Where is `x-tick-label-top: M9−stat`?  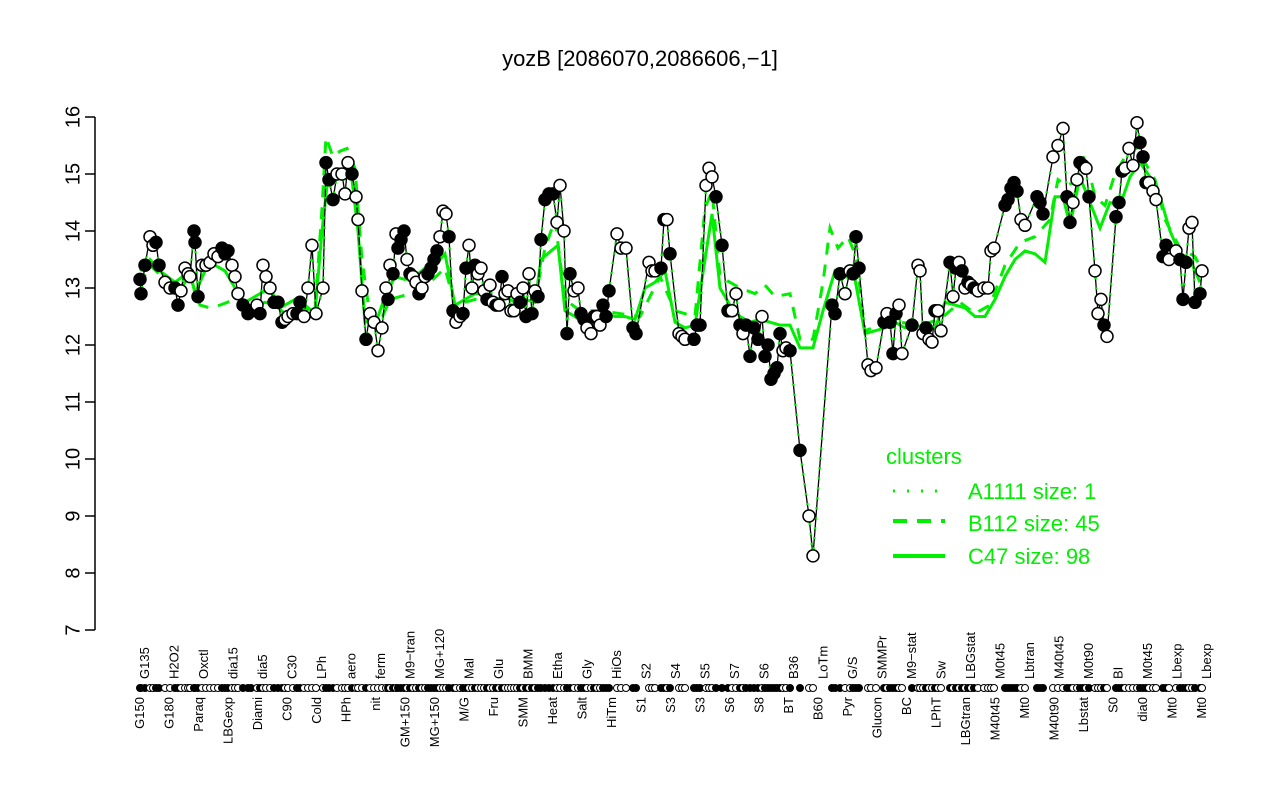 x-tick-label-top: M9−stat is located at coordinates (911, 655).